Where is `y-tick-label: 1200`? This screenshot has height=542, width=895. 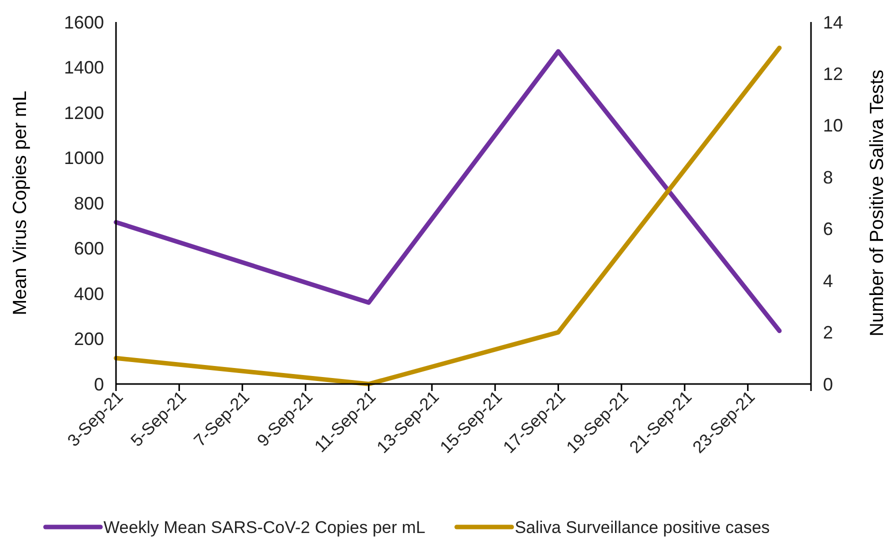 y-tick-label: 1200 is located at coordinates (84, 112).